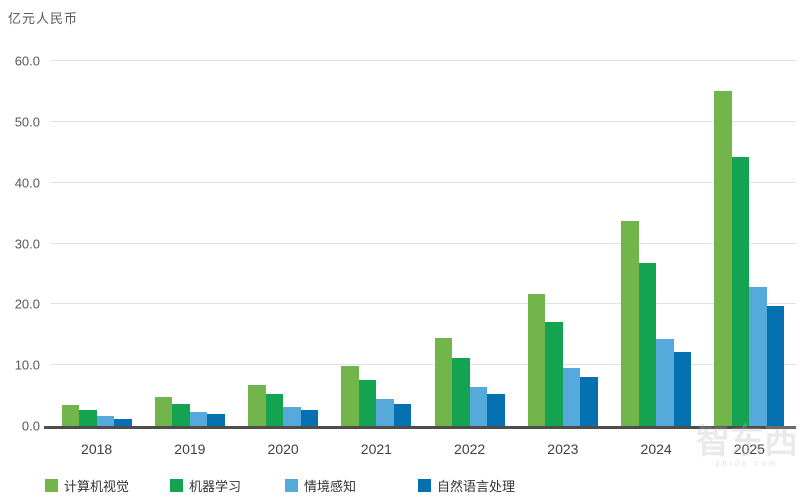  What do you see at coordinates (190, 449) in the screenshot?
I see `x-tick-label: 2019` at bounding box center [190, 449].